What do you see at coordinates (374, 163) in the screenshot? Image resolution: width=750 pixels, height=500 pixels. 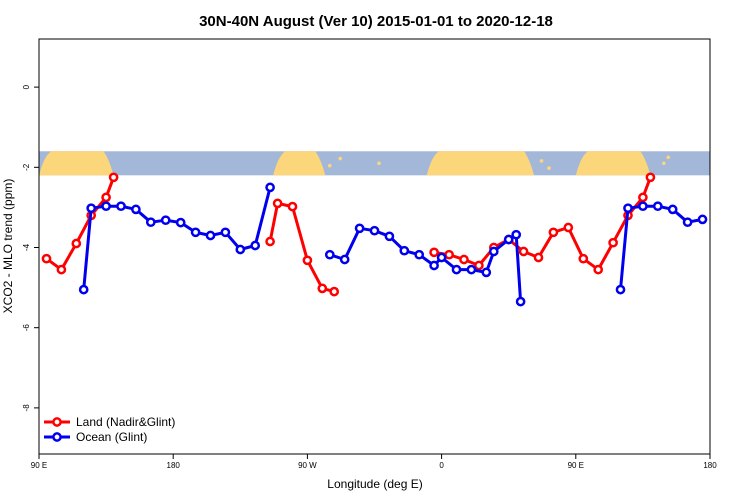 I see `world-map-band` at bounding box center [374, 163].